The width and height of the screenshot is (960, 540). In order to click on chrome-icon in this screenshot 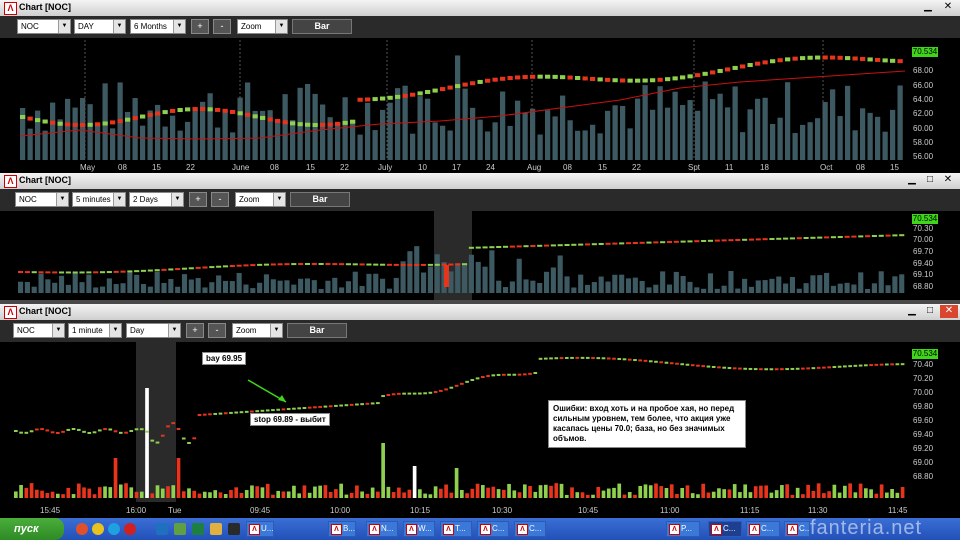, I will do `click(98, 529)`.